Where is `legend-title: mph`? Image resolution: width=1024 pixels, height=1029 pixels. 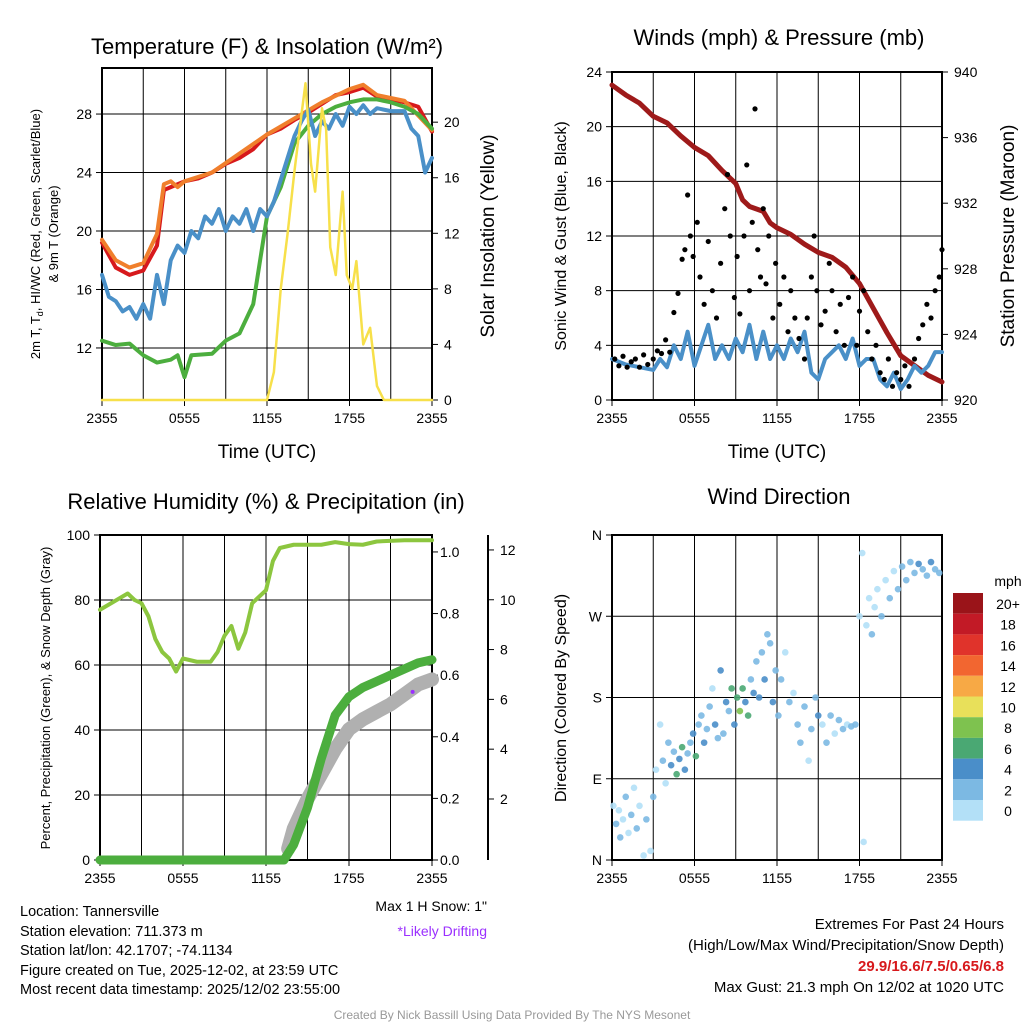 legend-title: mph is located at coordinates (1007, 581).